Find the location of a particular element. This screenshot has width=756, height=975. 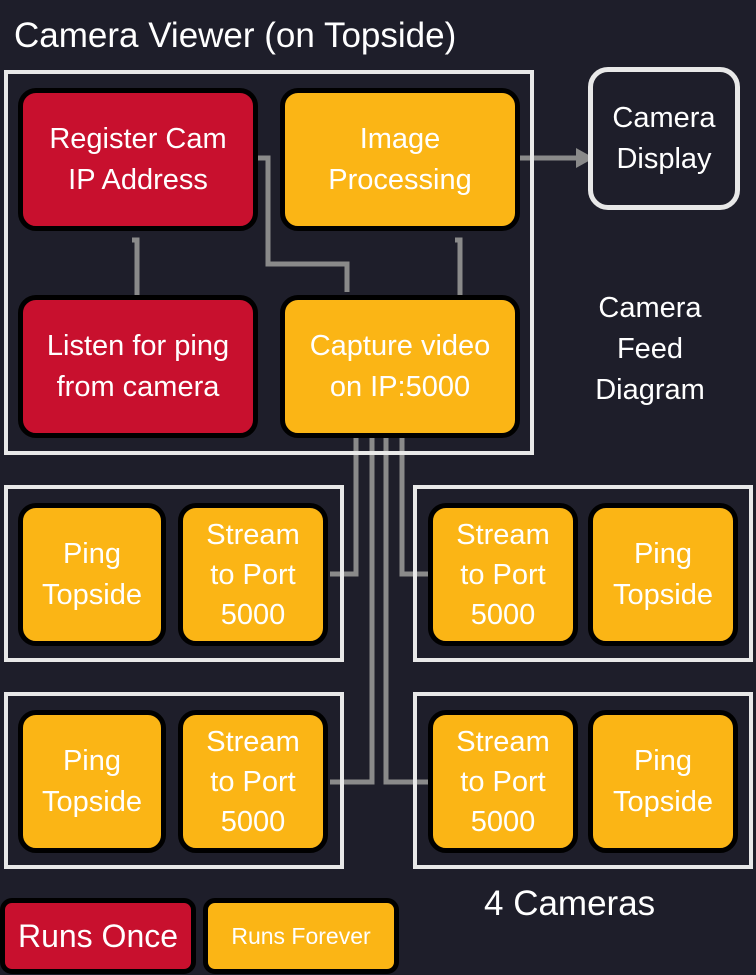

connector-register-to-capture is located at coordinates (304, 223).